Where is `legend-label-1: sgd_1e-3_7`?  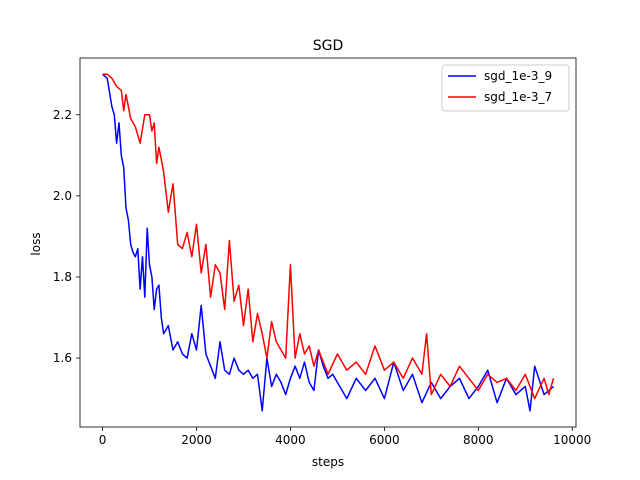 legend-label-1: sgd_1e-3_7 is located at coordinates (518, 97).